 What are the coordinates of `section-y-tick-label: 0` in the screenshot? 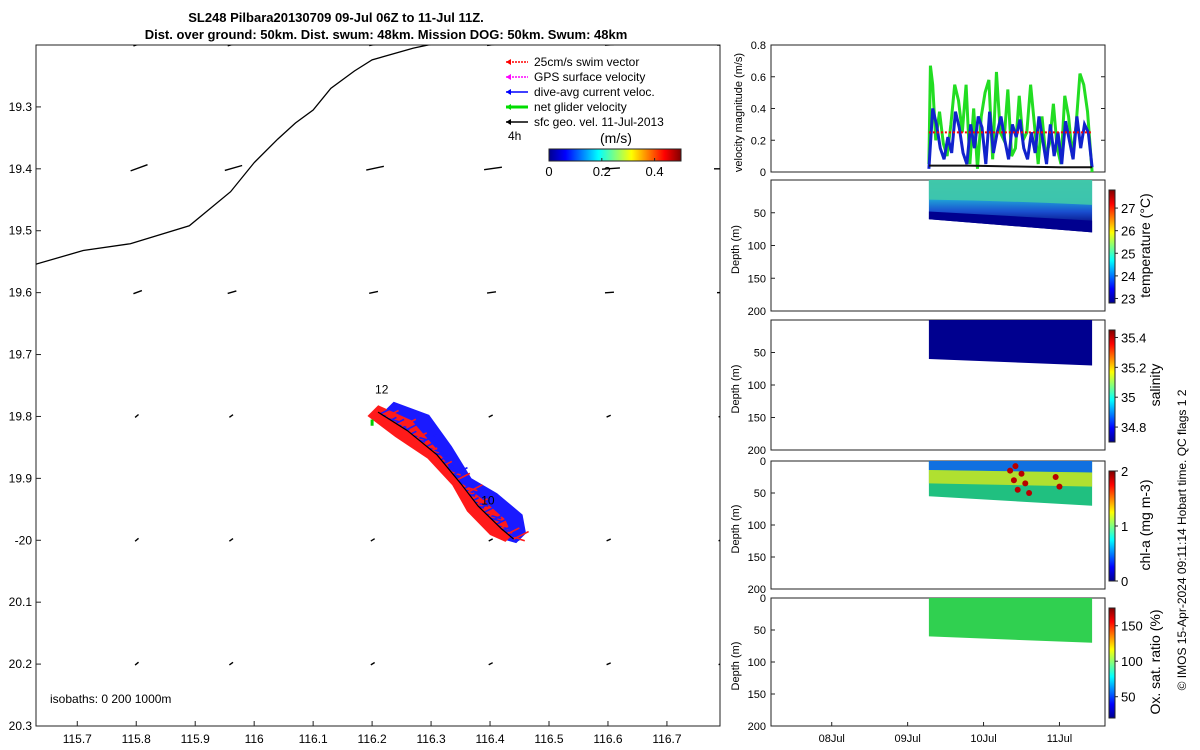 It's located at (763, 462).